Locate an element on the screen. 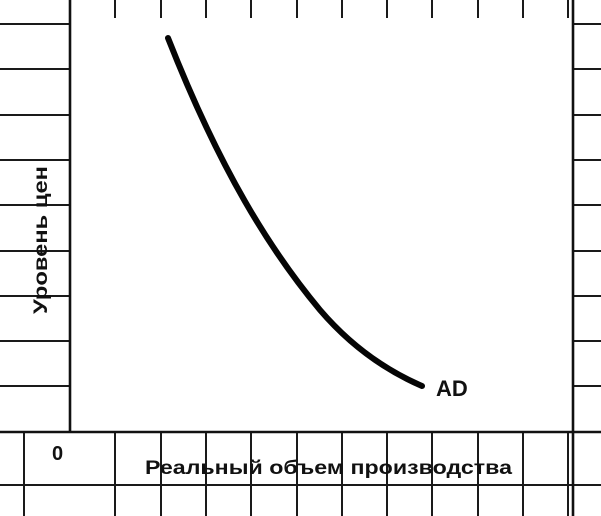 The width and height of the screenshot is (601, 516). origin-label: 0 is located at coordinates (57, 454).